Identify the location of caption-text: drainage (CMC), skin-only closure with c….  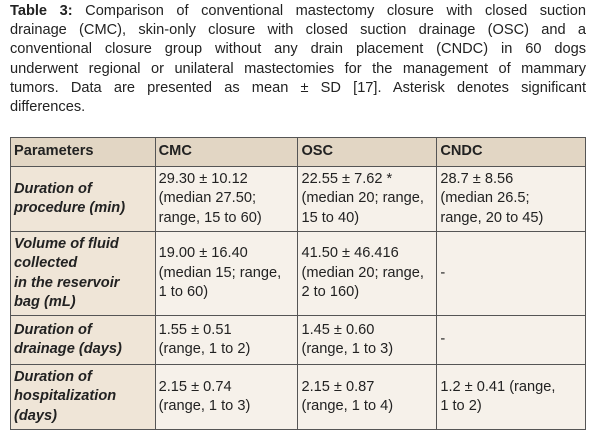
(298, 30).